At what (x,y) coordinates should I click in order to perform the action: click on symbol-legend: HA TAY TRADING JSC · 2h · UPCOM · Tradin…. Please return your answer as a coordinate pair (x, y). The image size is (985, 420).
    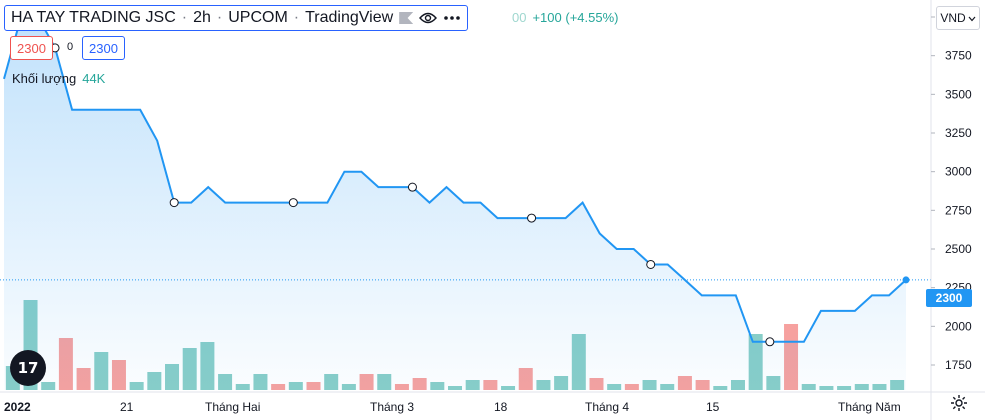
    Looking at the image, I should click on (236, 18).